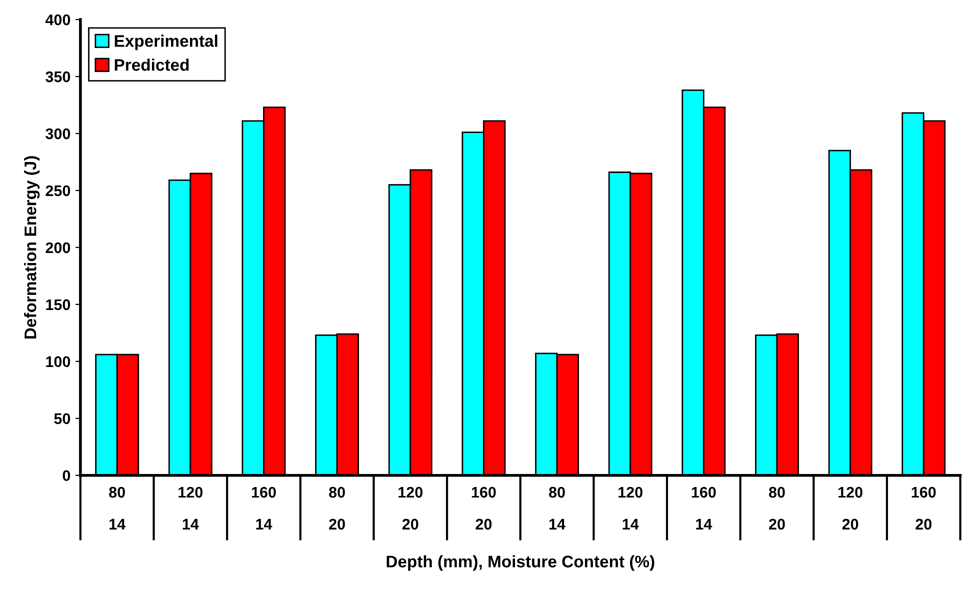  What do you see at coordinates (151, 64) in the screenshot?
I see `legend-label: Predicted` at bounding box center [151, 64].